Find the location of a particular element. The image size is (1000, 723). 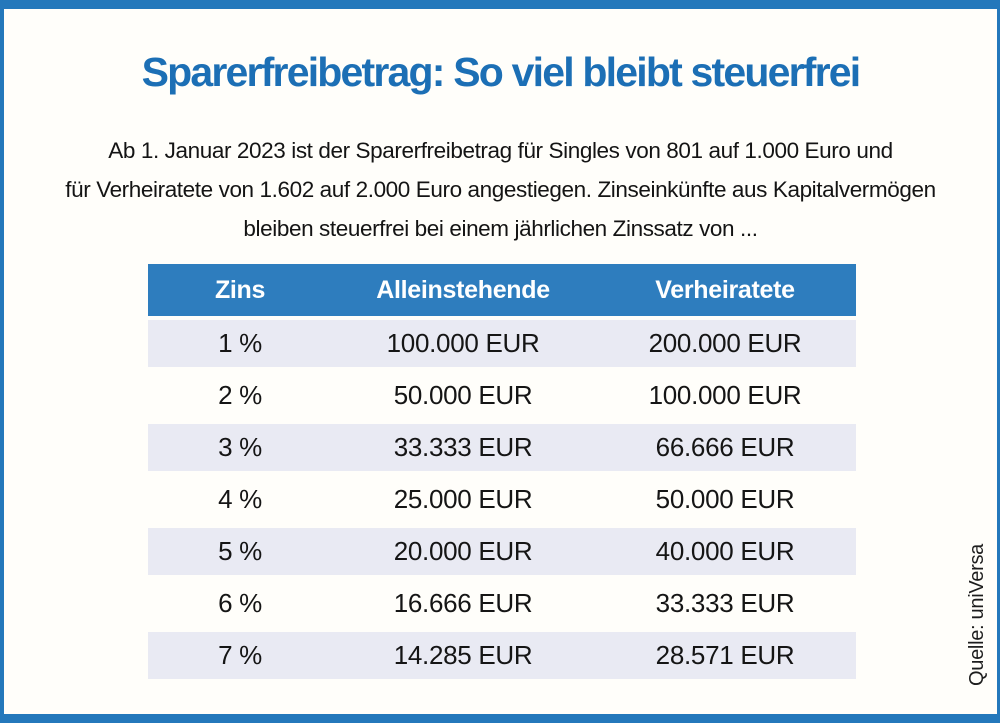

cell-zins: 4 % is located at coordinates (240, 499).